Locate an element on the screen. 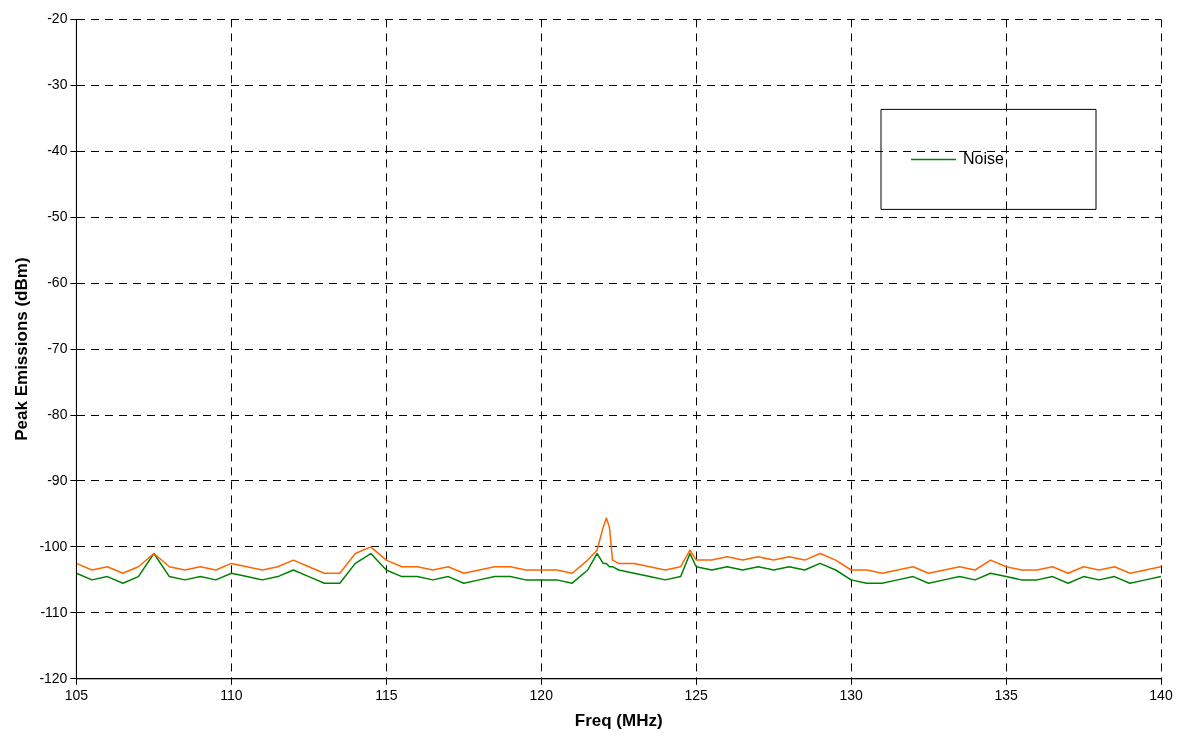  x-tick-label: 110 is located at coordinates (231, 695).